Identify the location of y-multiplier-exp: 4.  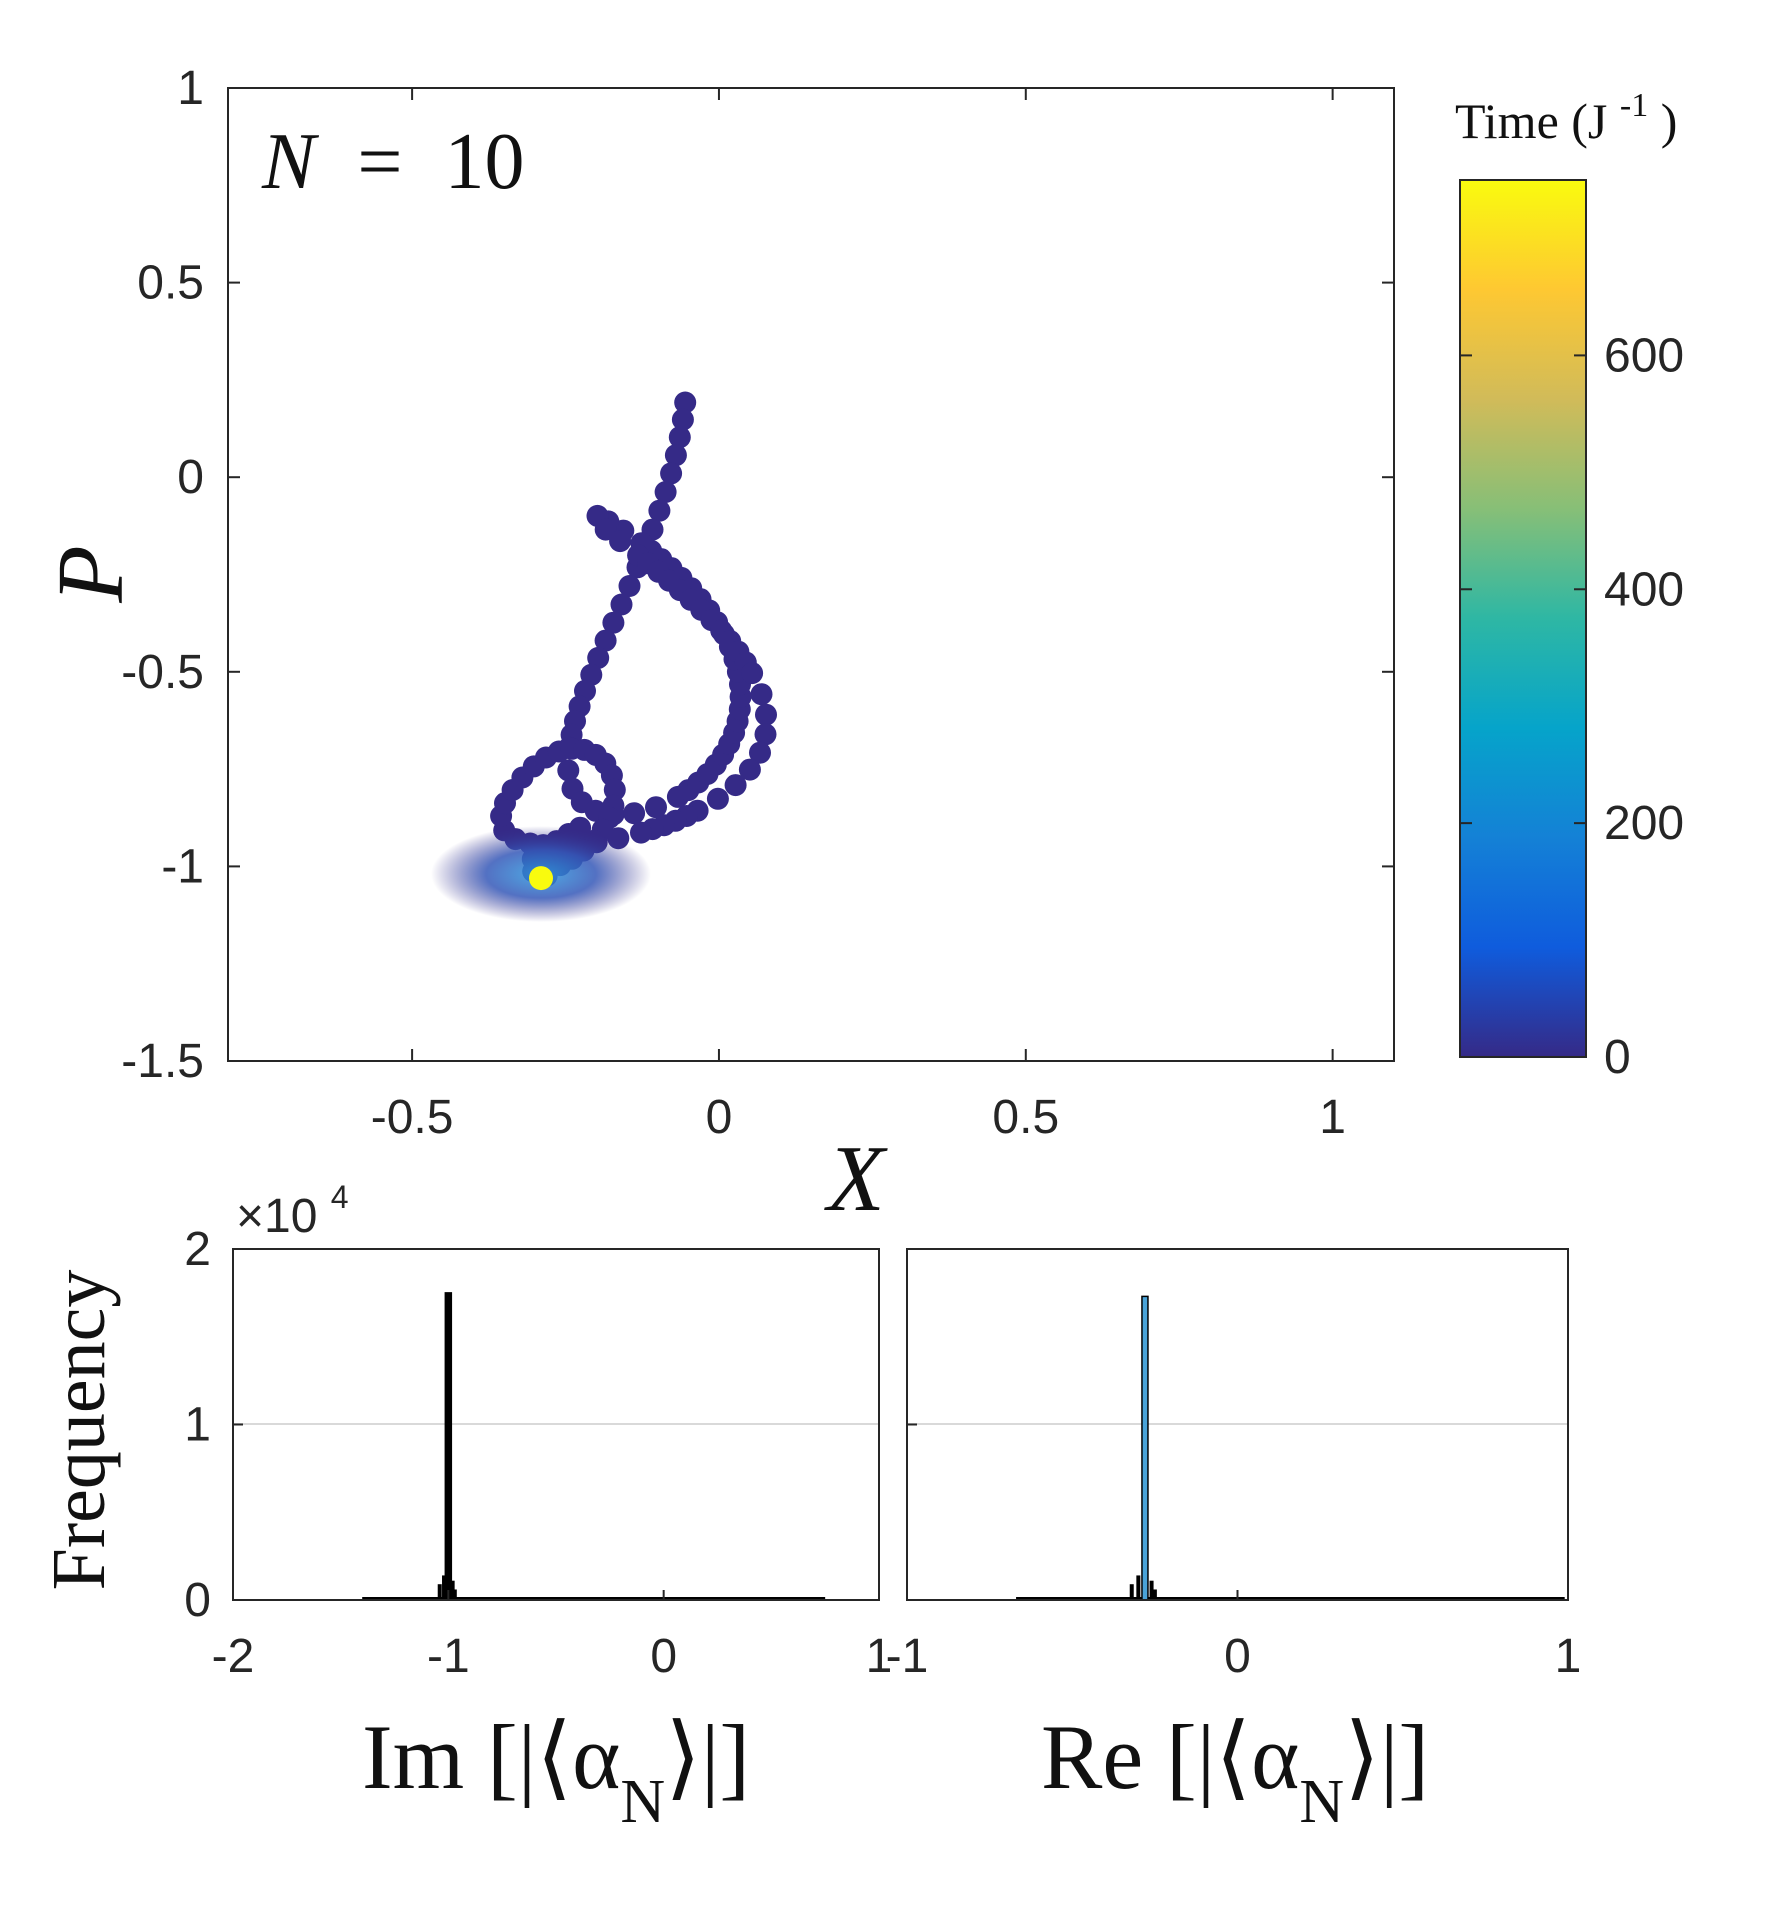
(340, 1197).